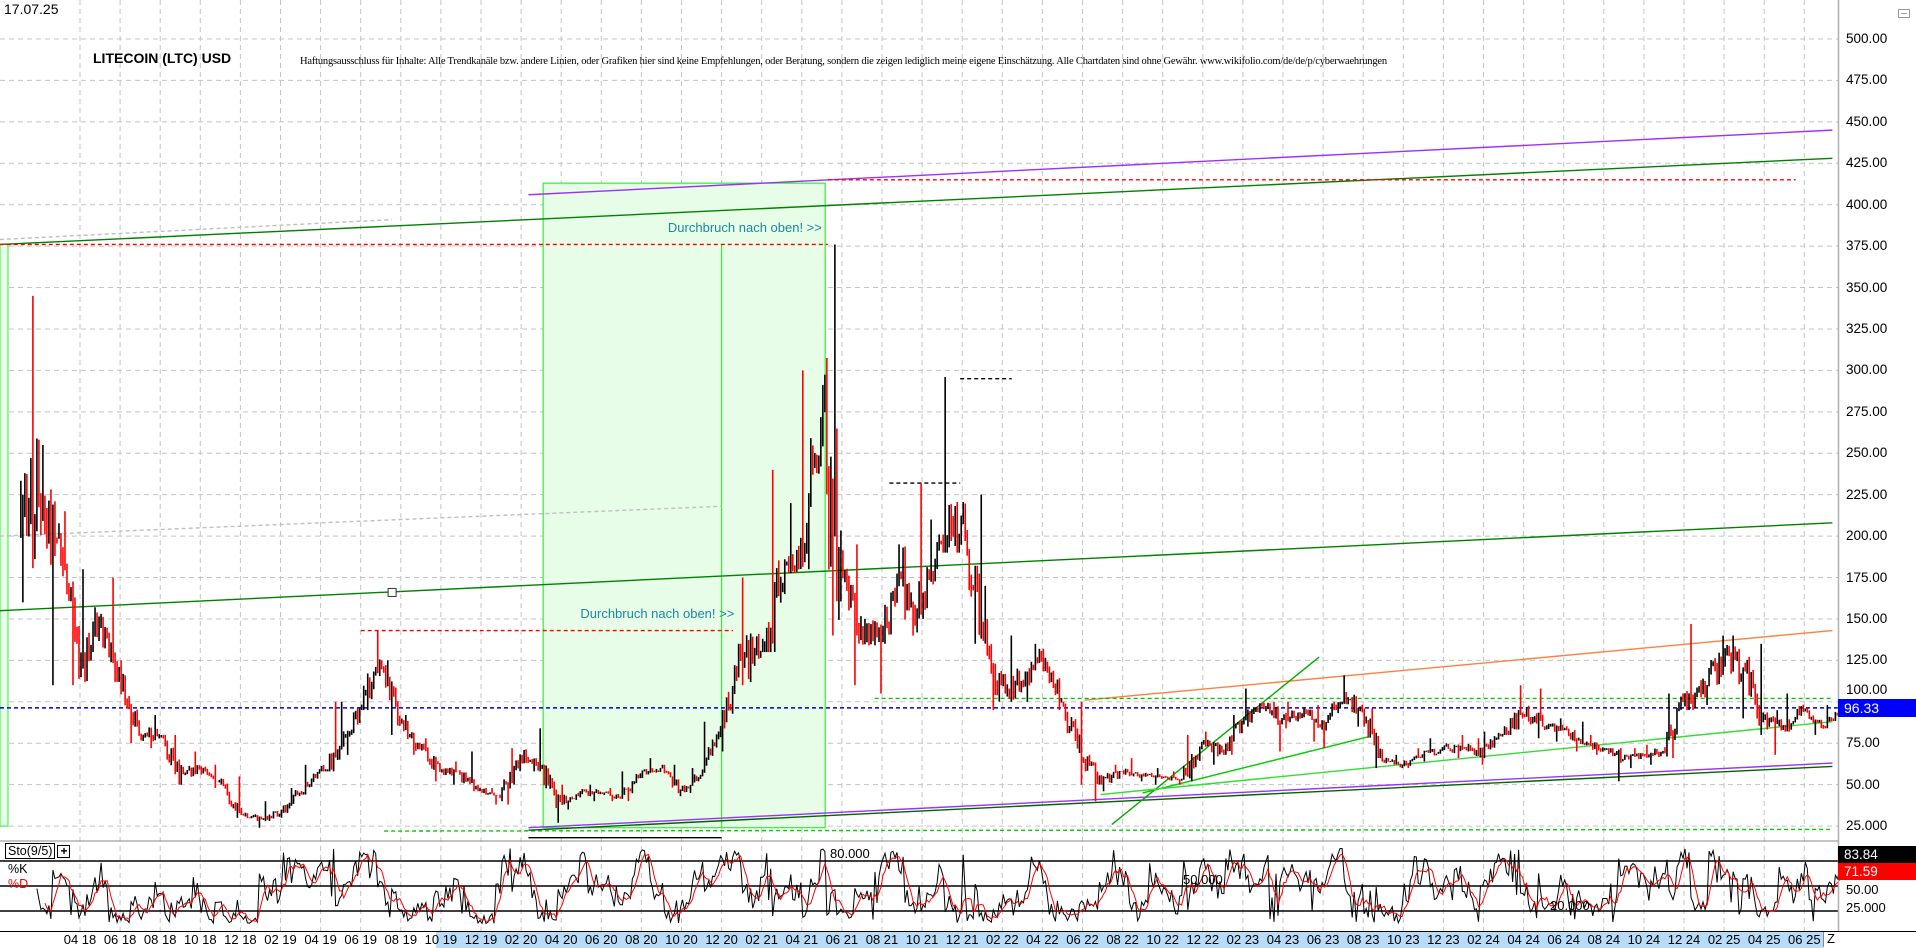  What do you see at coordinates (18, 869) in the screenshot?
I see `stochastic-k-legend: %K` at bounding box center [18, 869].